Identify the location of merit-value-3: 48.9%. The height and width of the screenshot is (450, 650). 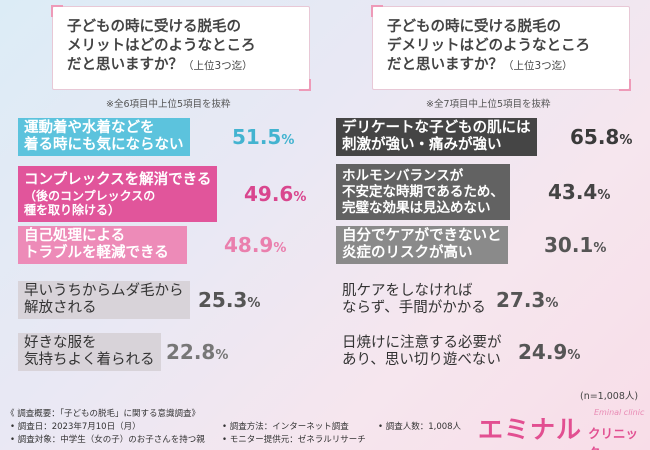
(255, 245).